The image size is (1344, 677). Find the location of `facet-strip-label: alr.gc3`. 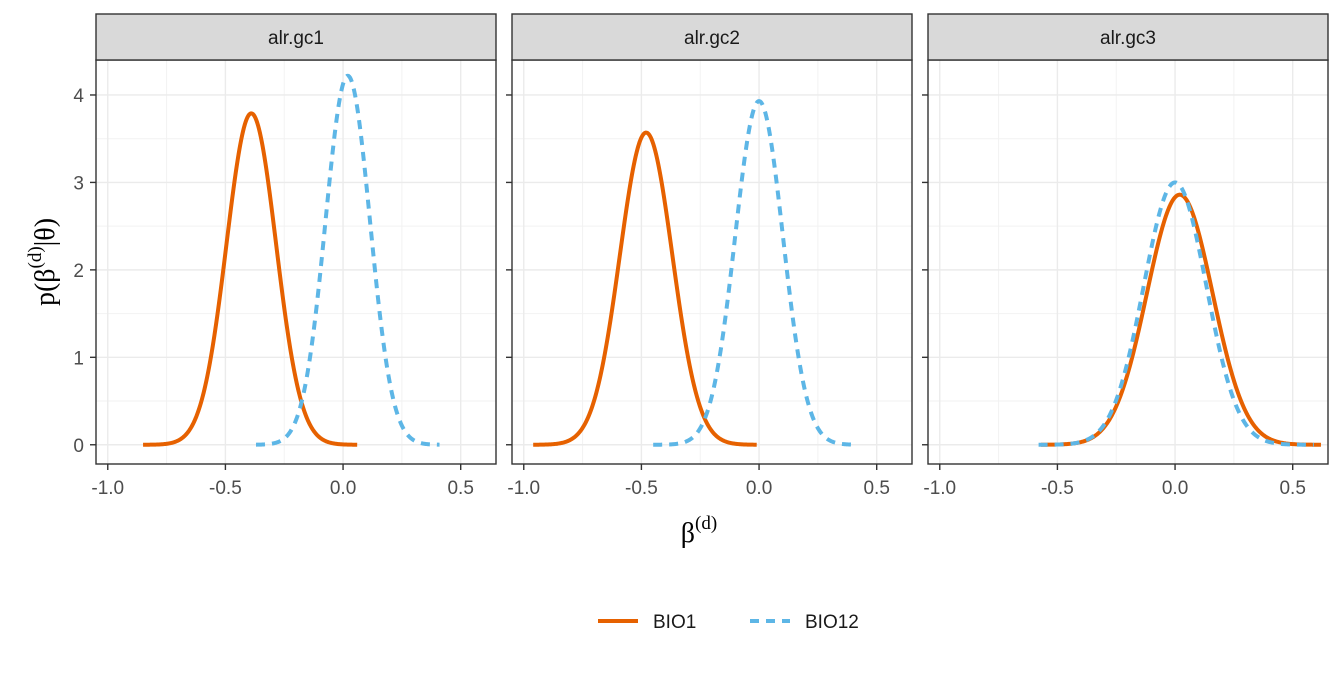

facet-strip-label: alr.gc3 is located at coordinates (1128, 38).